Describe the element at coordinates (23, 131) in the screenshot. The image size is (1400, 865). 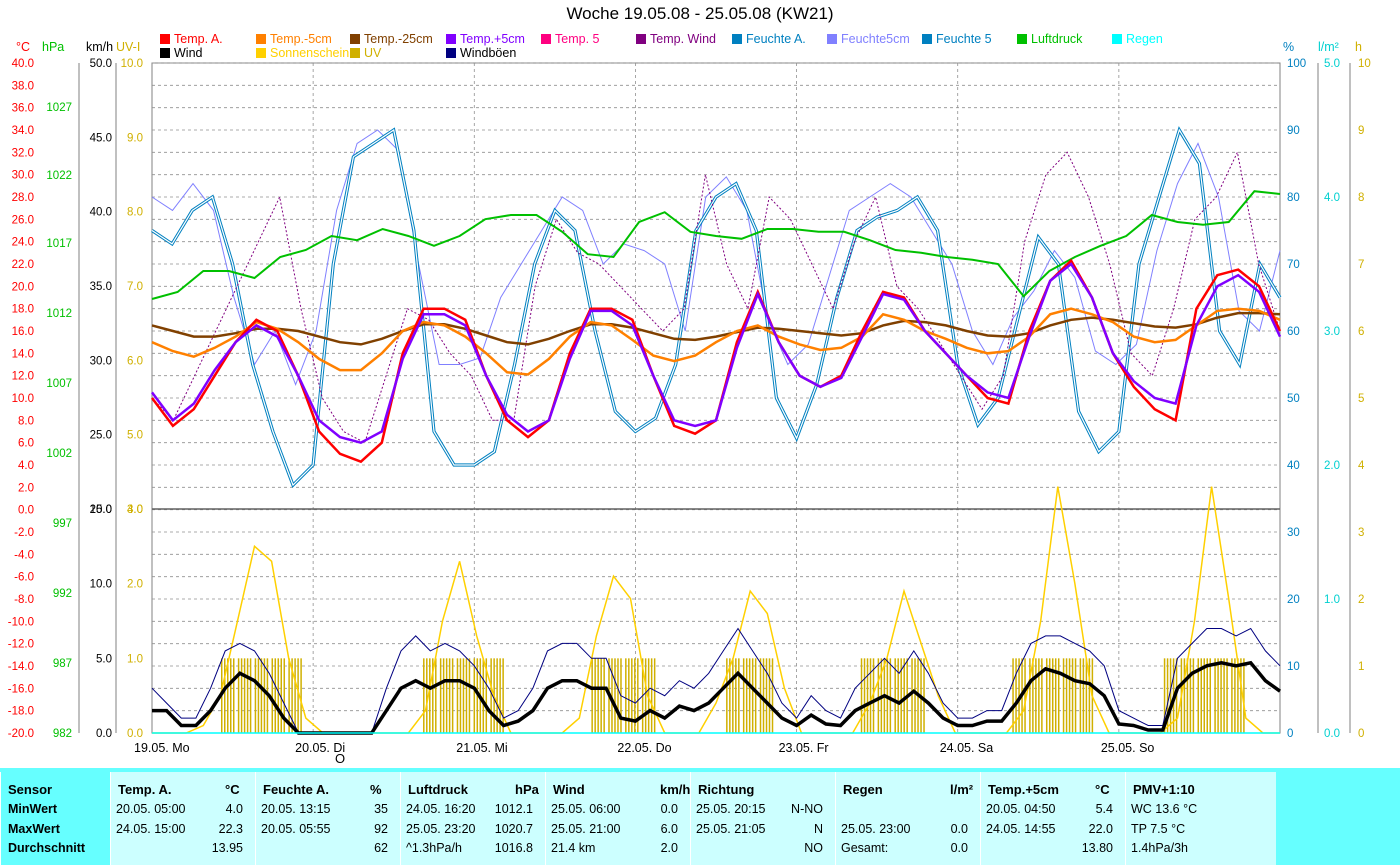
I see `temp-tick-label: 34.0` at that location.